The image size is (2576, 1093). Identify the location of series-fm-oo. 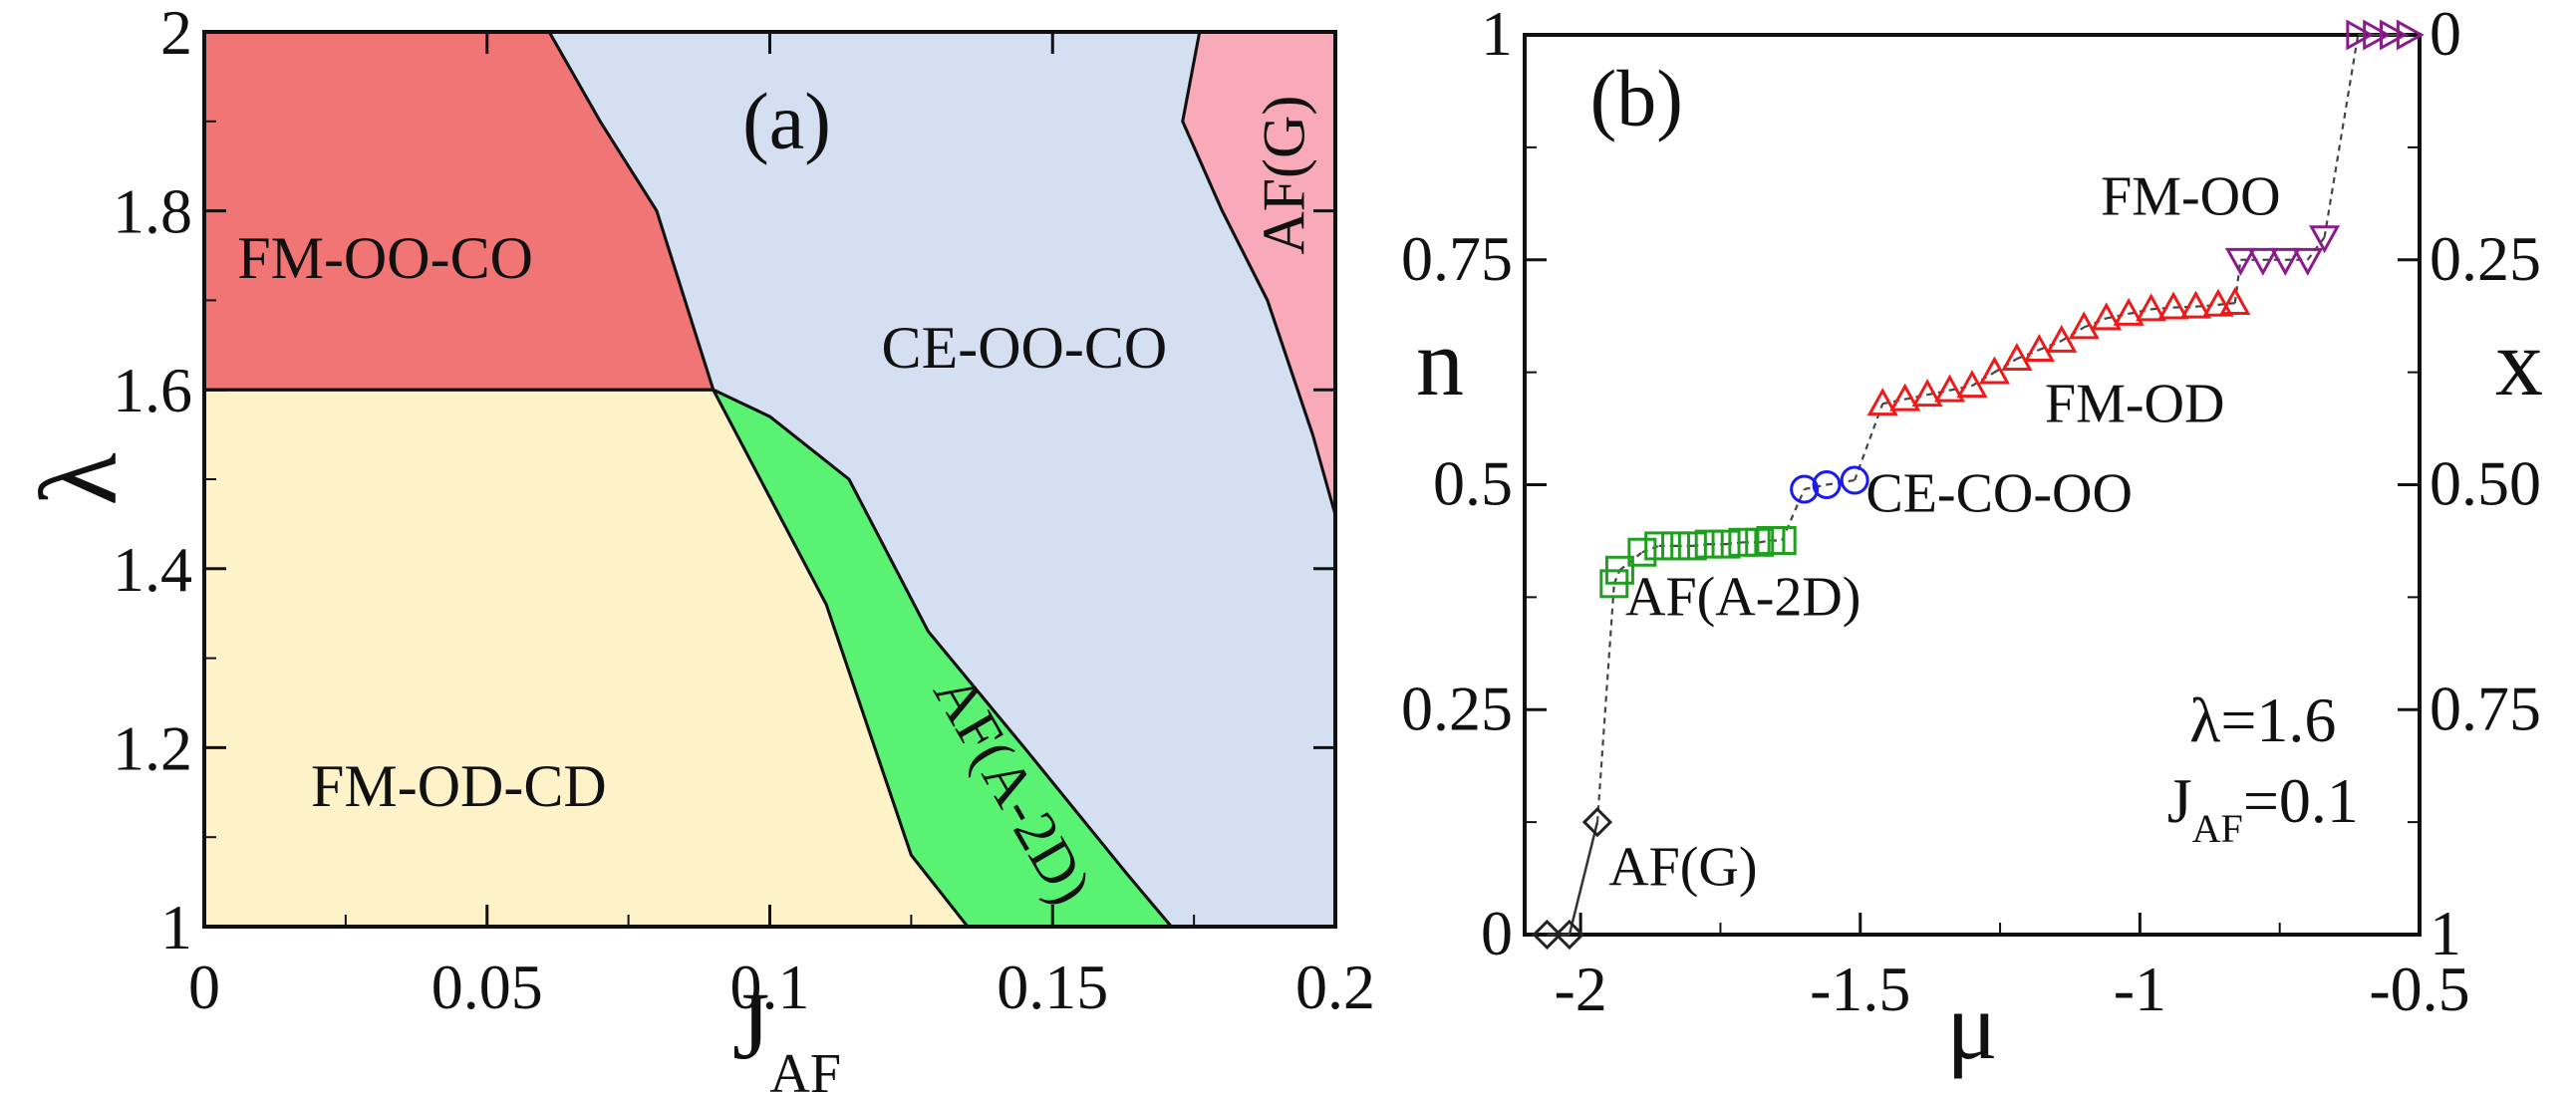
(2324, 147).